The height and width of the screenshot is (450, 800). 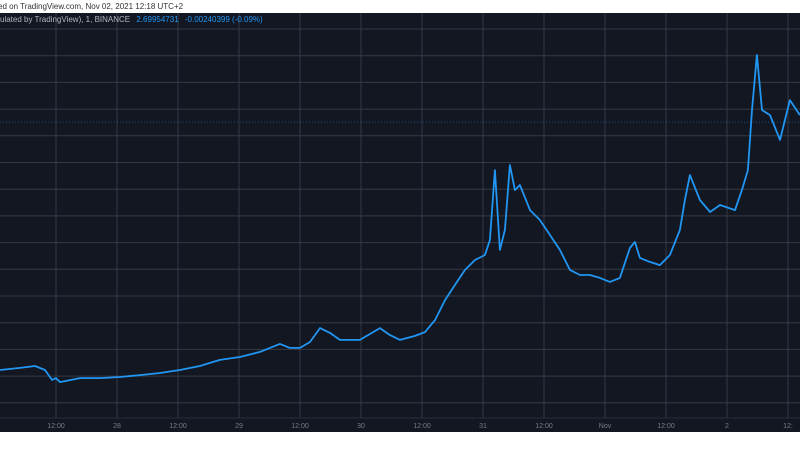 What do you see at coordinates (605, 426) in the screenshot?
I see `x-tick-label: Nov` at bounding box center [605, 426].